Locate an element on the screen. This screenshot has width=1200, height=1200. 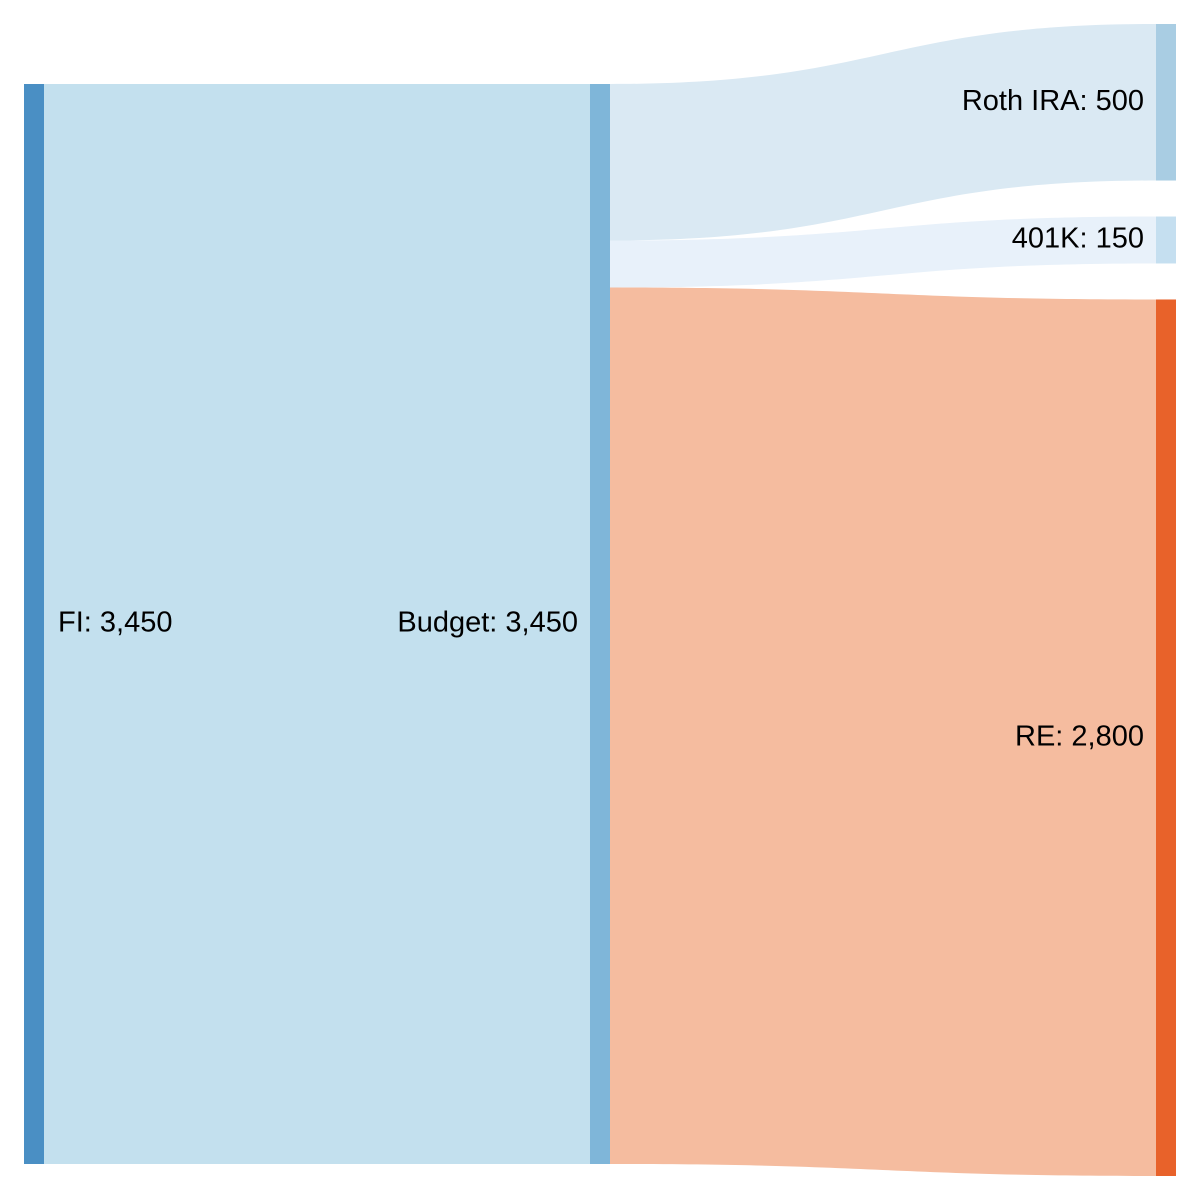
link-budget-to-roth is located at coordinates (883, 132).